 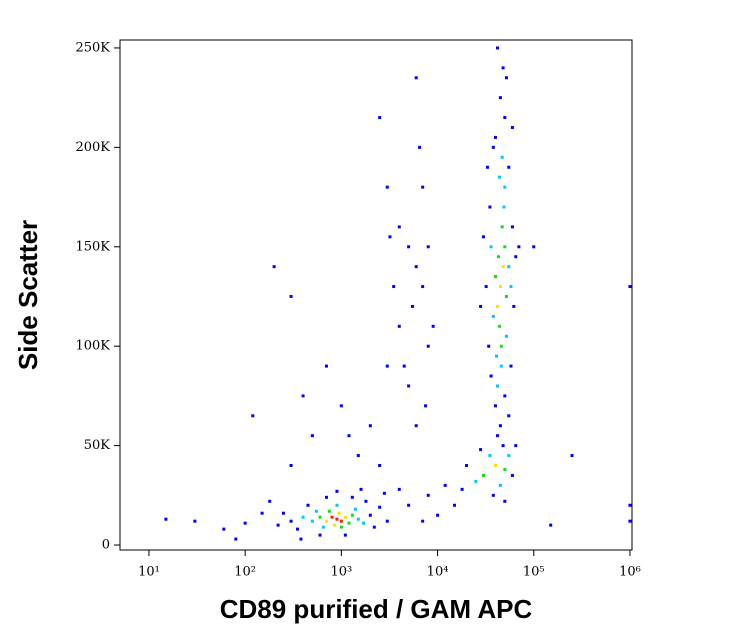 What do you see at coordinates (92, 147) in the screenshot?
I see `y-tick-label: 200K` at bounding box center [92, 147].